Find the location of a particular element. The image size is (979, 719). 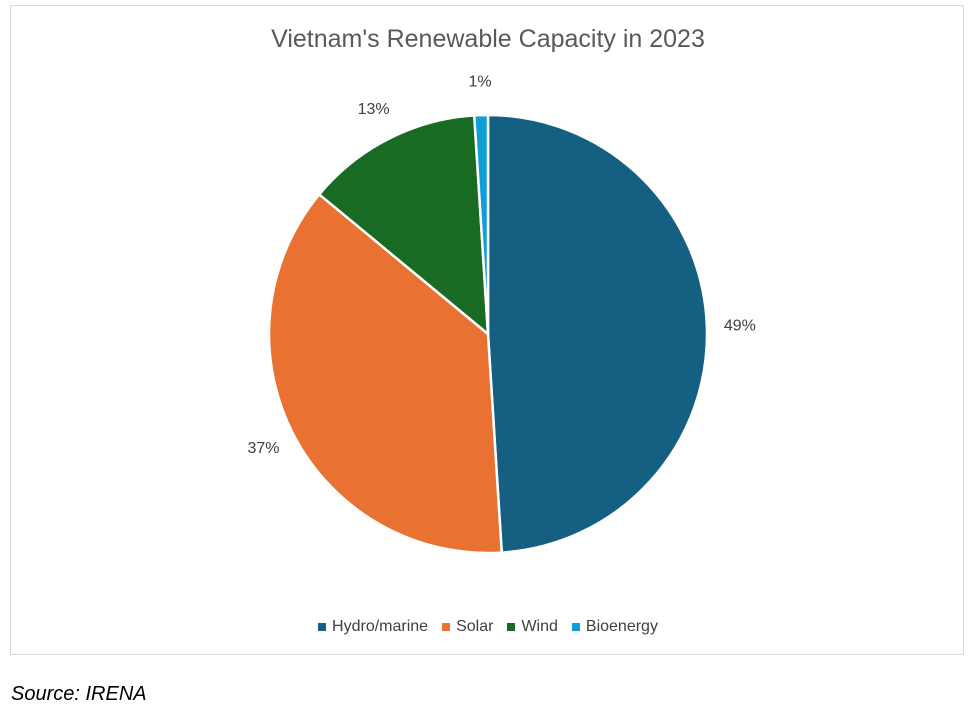

legend-item-bioenergy: Bioenergy is located at coordinates (614, 627).